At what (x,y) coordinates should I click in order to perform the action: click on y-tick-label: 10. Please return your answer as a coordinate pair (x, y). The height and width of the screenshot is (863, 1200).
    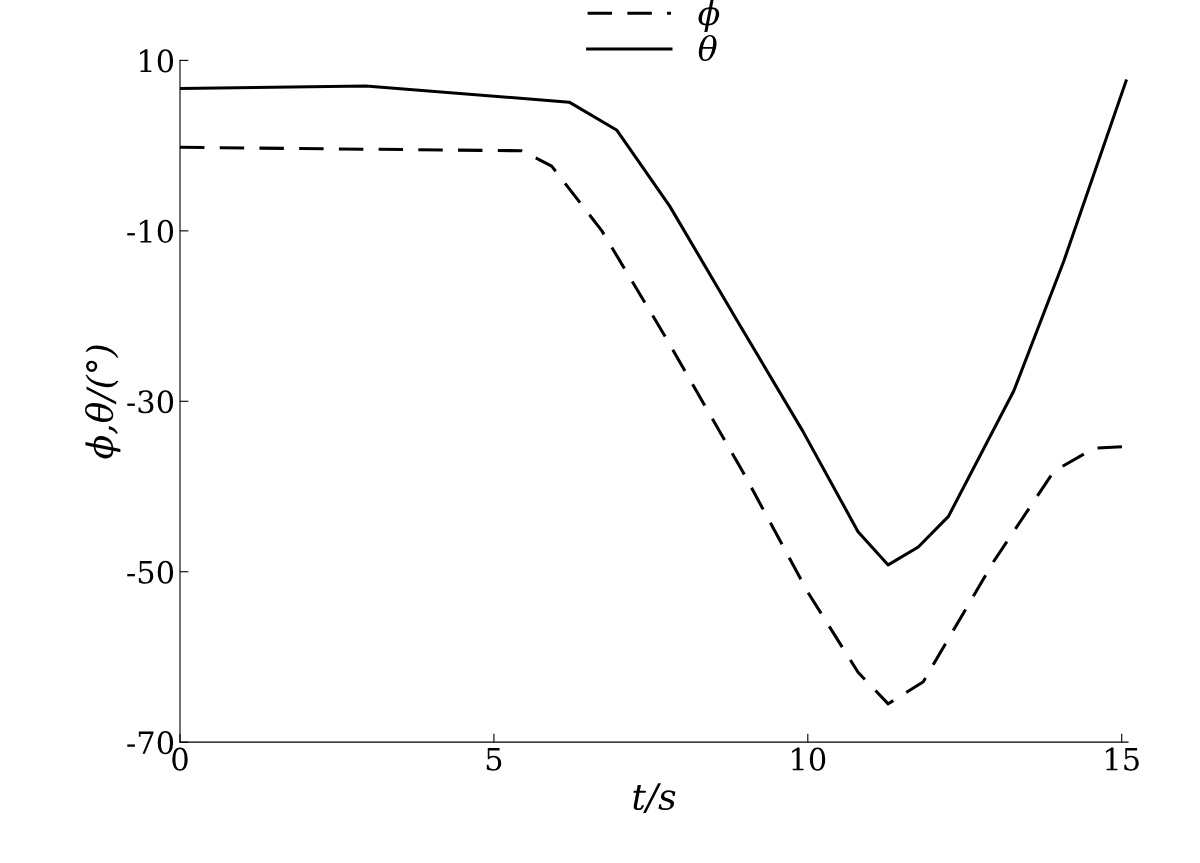
    Looking at the image, I should click on (156, 61).